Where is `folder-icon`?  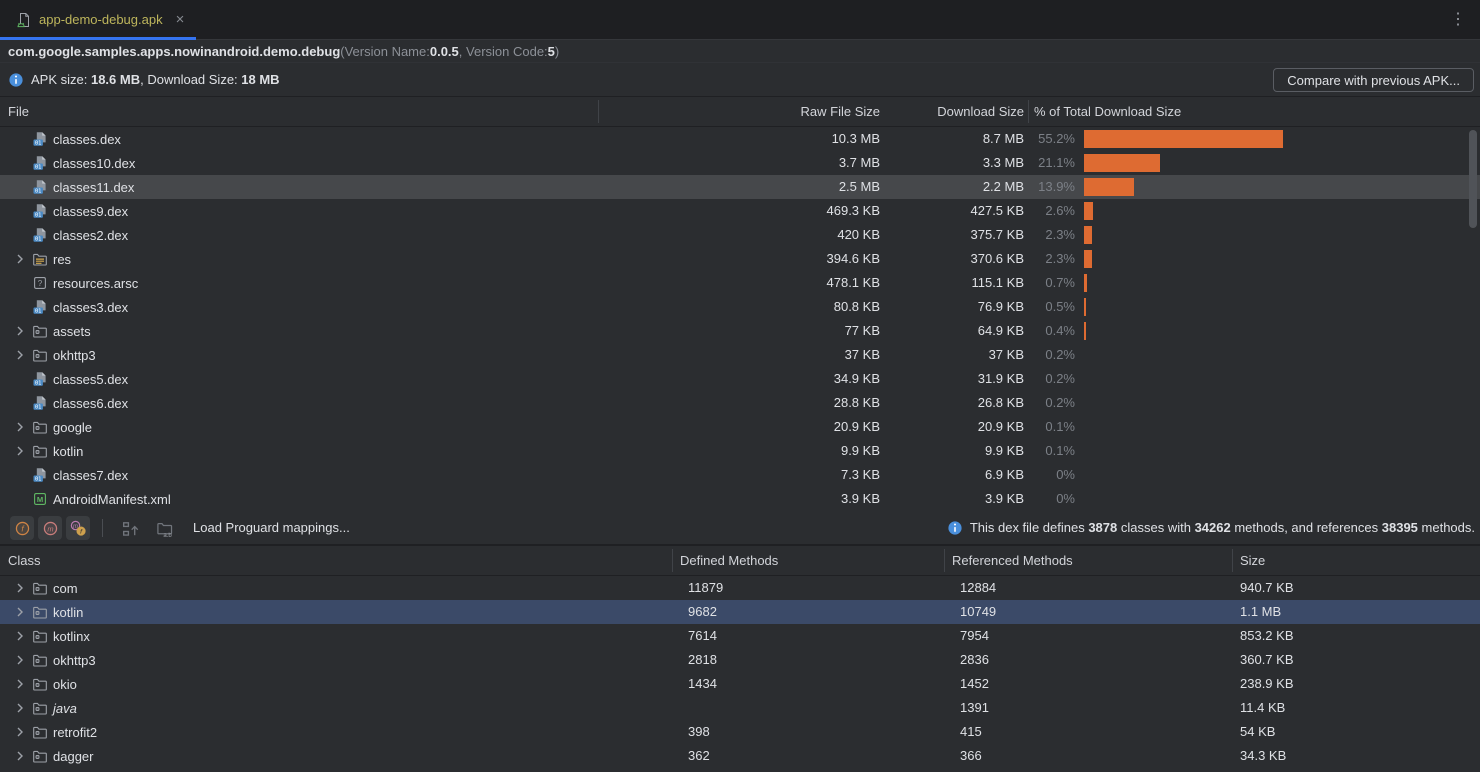 folder-icon is located at coordinates (40, 331).